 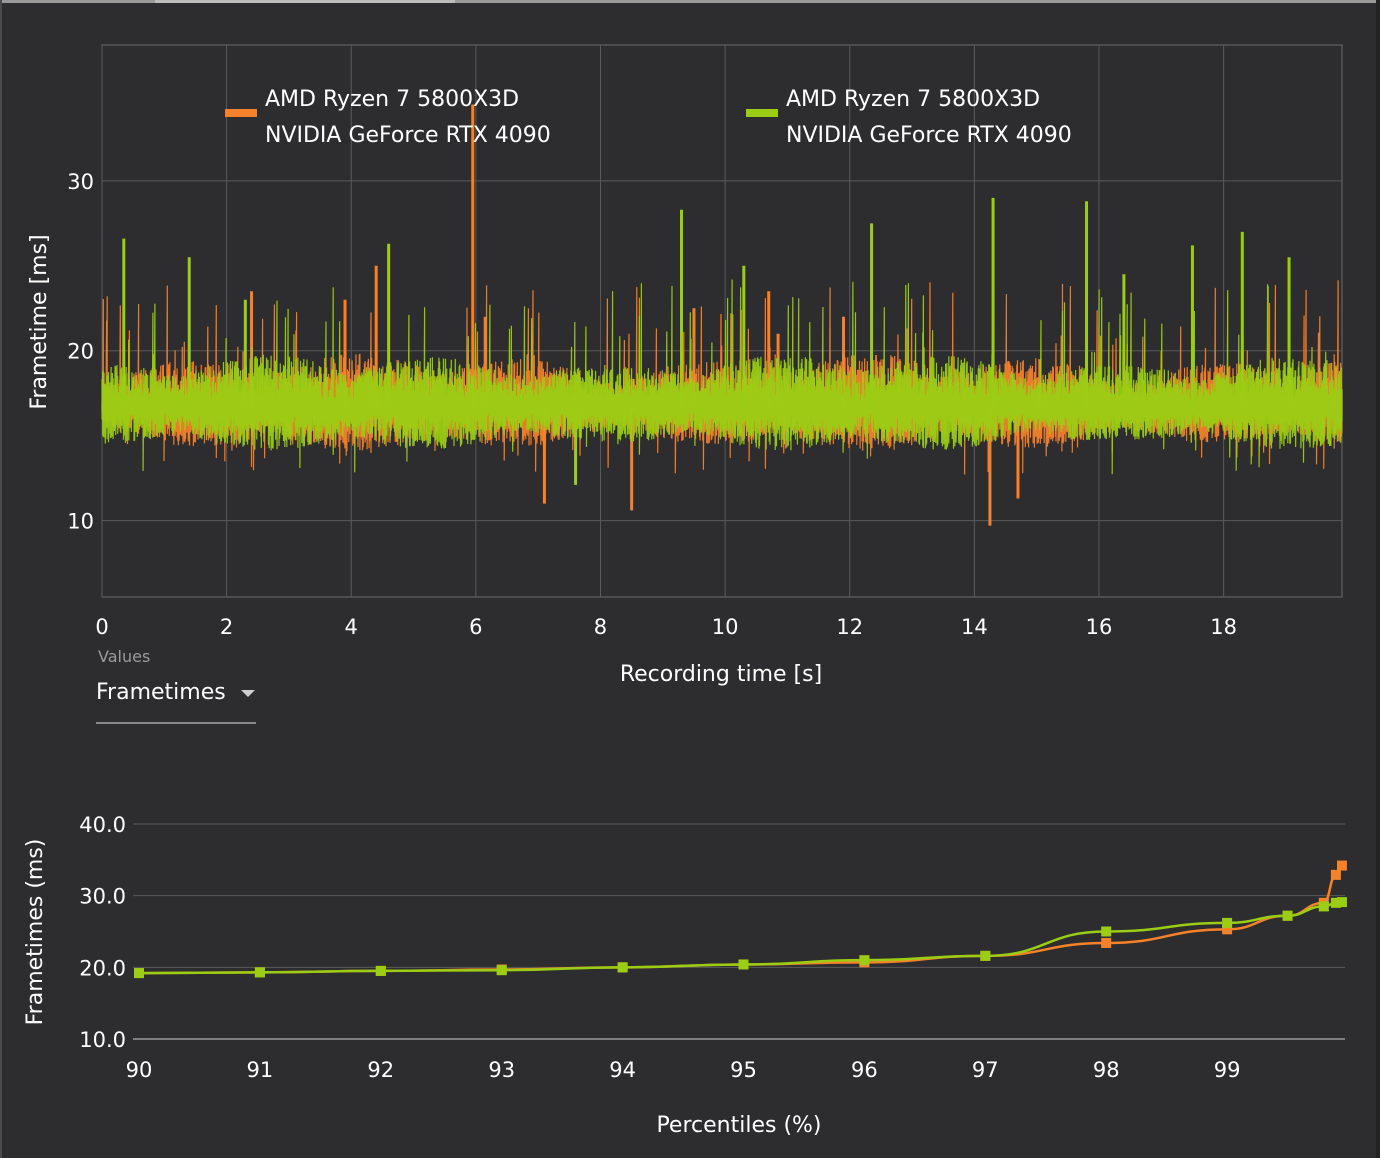 What do you see at coordinates (762, 113) in the screenshot?
I see `legend-swatch-green` at bounding box center [762, 113].